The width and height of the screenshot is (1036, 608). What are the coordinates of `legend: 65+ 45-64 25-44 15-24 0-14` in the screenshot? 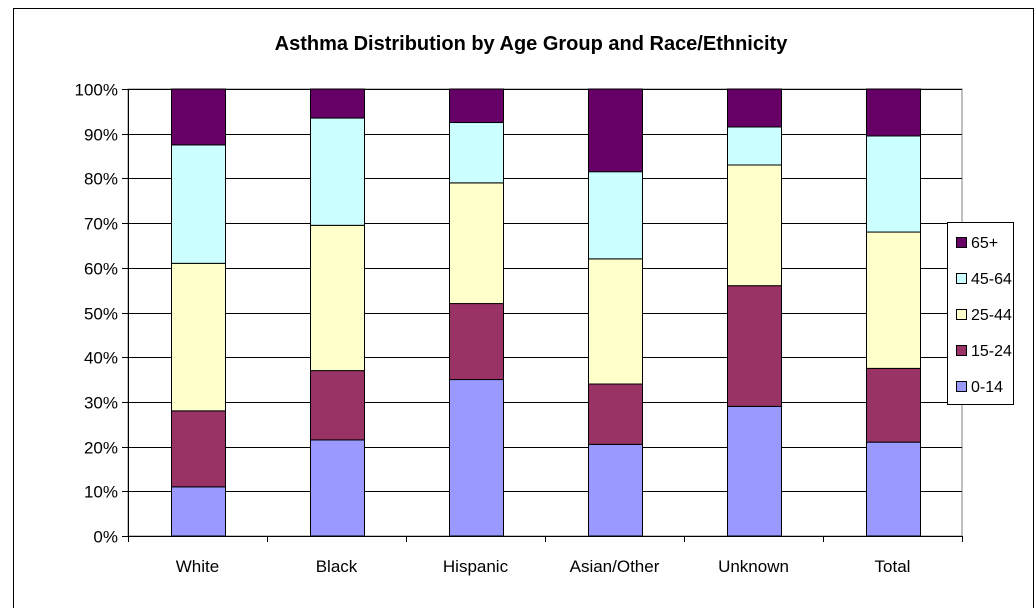 It's located at (980, 313).